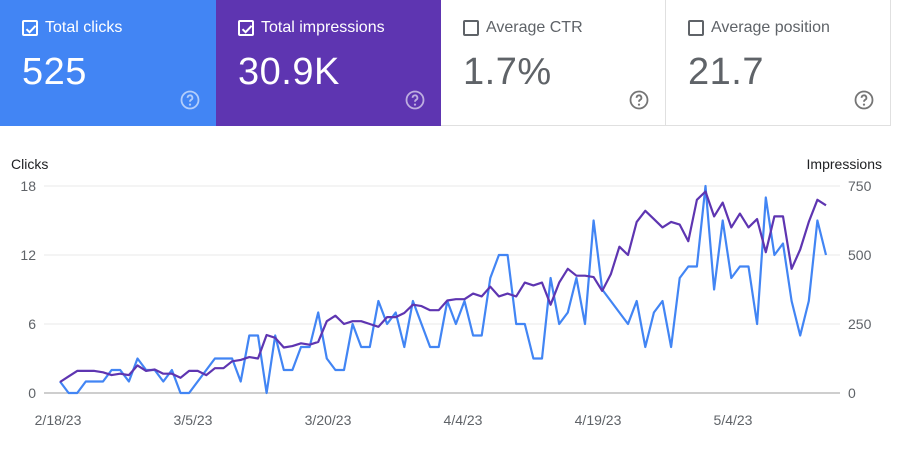 Image resolution: width=897 pixels, height=450 pixels. What do you see at coordinates (289, 72) in the screenshot?
I see `card-value: 30.9K` at bounding box center [289, 72].